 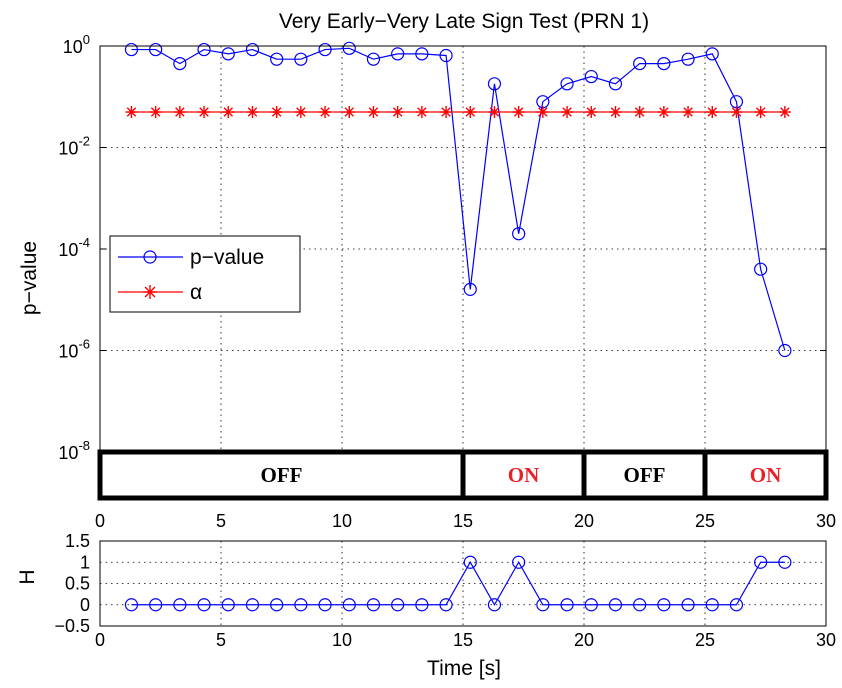 I want to click on grid, so click(x=463, y=583).